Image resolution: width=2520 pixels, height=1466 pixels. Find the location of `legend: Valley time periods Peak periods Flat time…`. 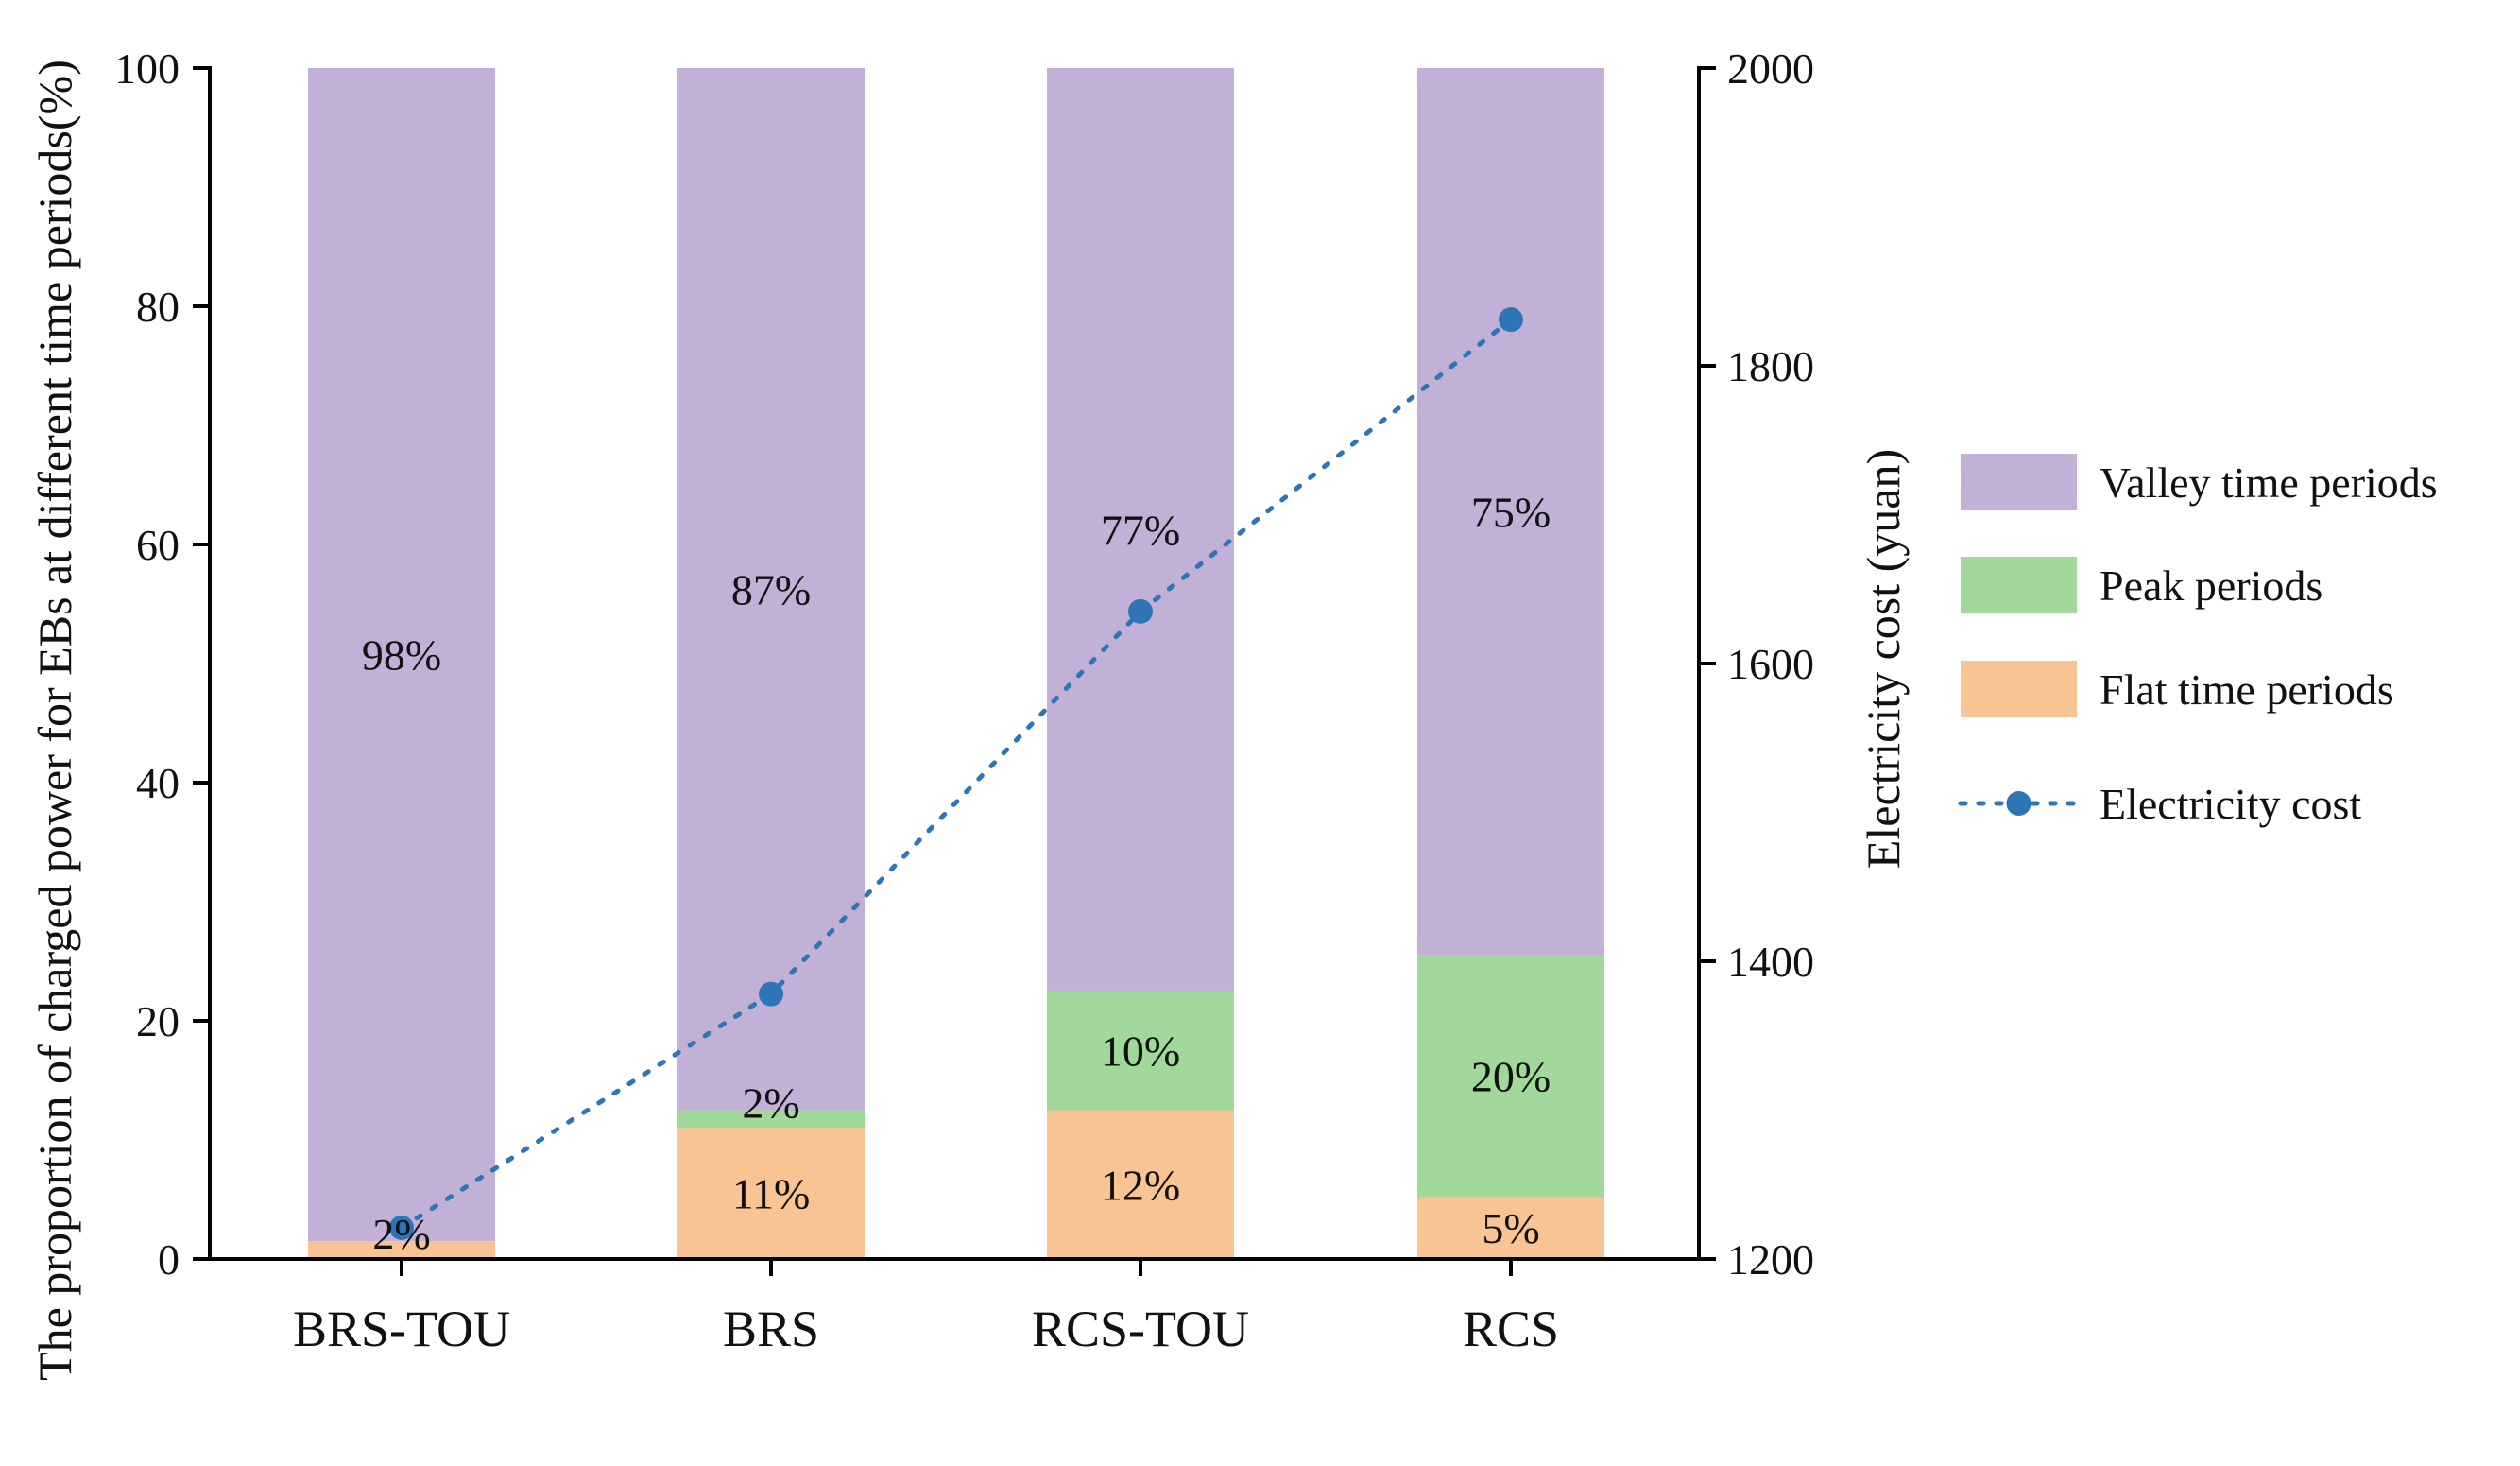

legend: Valley time periods Peak periods Flat time… is located at coordinates (2198, 641).